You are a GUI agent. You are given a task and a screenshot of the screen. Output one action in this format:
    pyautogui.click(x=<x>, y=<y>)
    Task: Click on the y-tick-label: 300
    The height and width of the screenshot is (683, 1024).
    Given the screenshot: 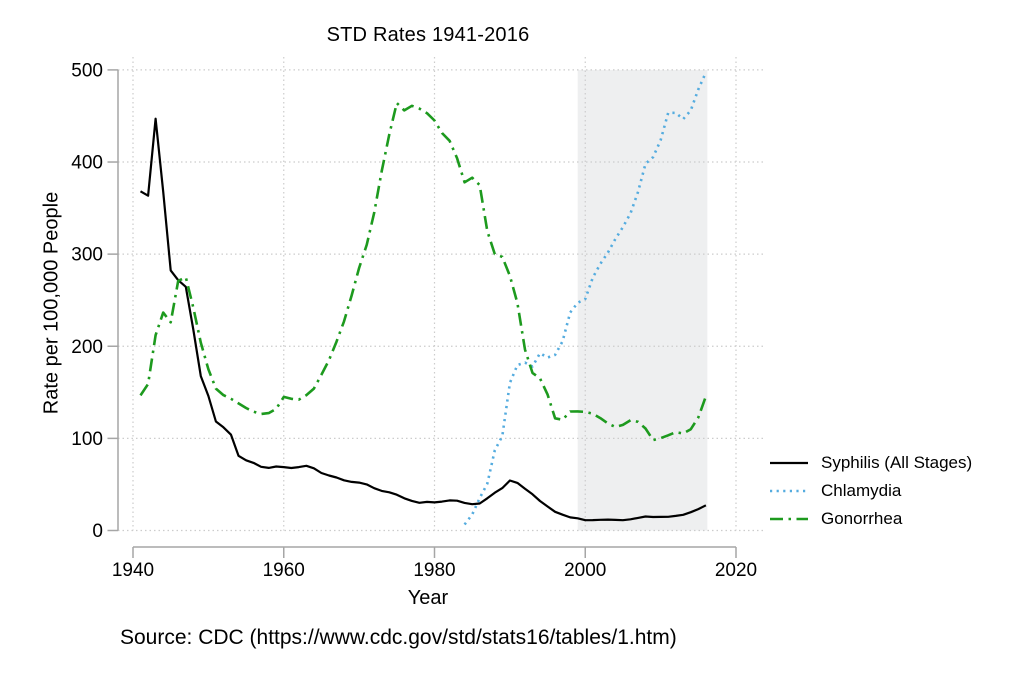 What is the action you would take?
    pyautogui.click(x=87, y=255)
    